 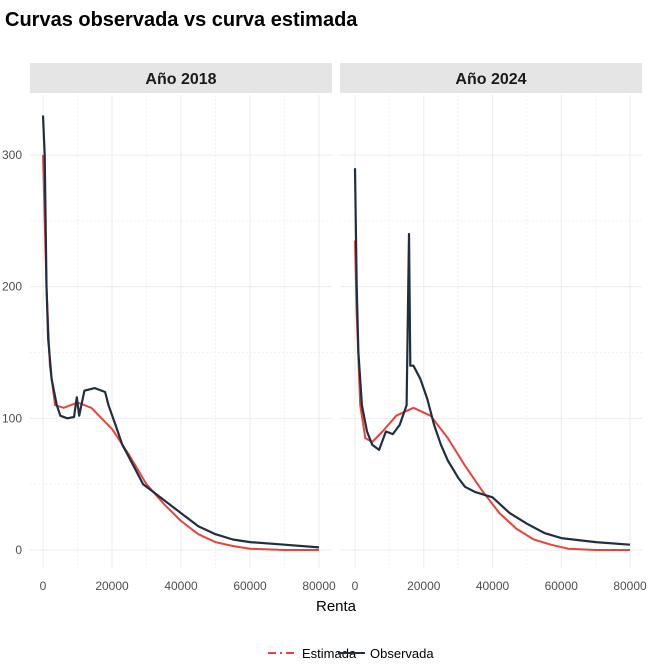 What do you see at coordinates (181, 20) in the screenshot?
I see `chart-title: Curvas observada vs curva estimada` at bounding box center [181, 20].